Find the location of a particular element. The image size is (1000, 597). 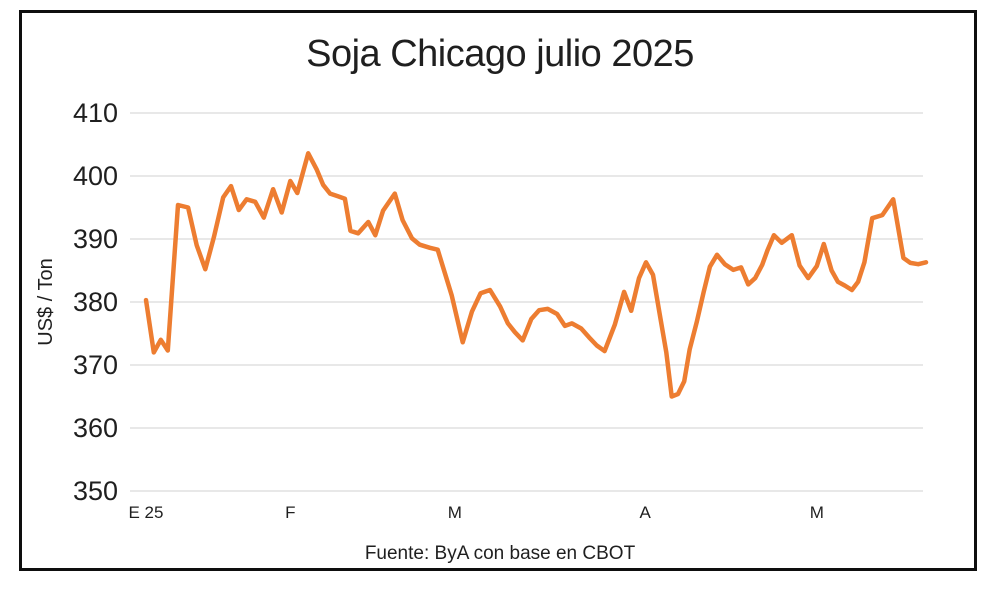

y-tick-label-370: 370 is located at coordinates (95, 365).